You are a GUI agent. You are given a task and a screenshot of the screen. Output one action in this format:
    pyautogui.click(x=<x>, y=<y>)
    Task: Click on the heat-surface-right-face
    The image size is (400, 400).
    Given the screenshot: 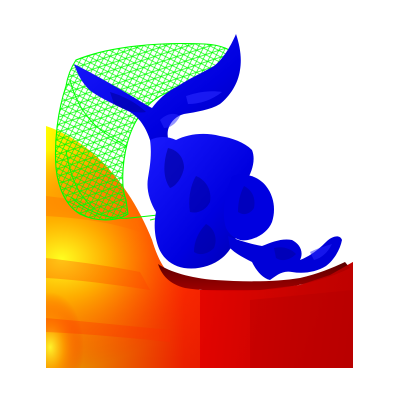 What is the action you would take?
    pyautogui.click(x=276, y=315)
    